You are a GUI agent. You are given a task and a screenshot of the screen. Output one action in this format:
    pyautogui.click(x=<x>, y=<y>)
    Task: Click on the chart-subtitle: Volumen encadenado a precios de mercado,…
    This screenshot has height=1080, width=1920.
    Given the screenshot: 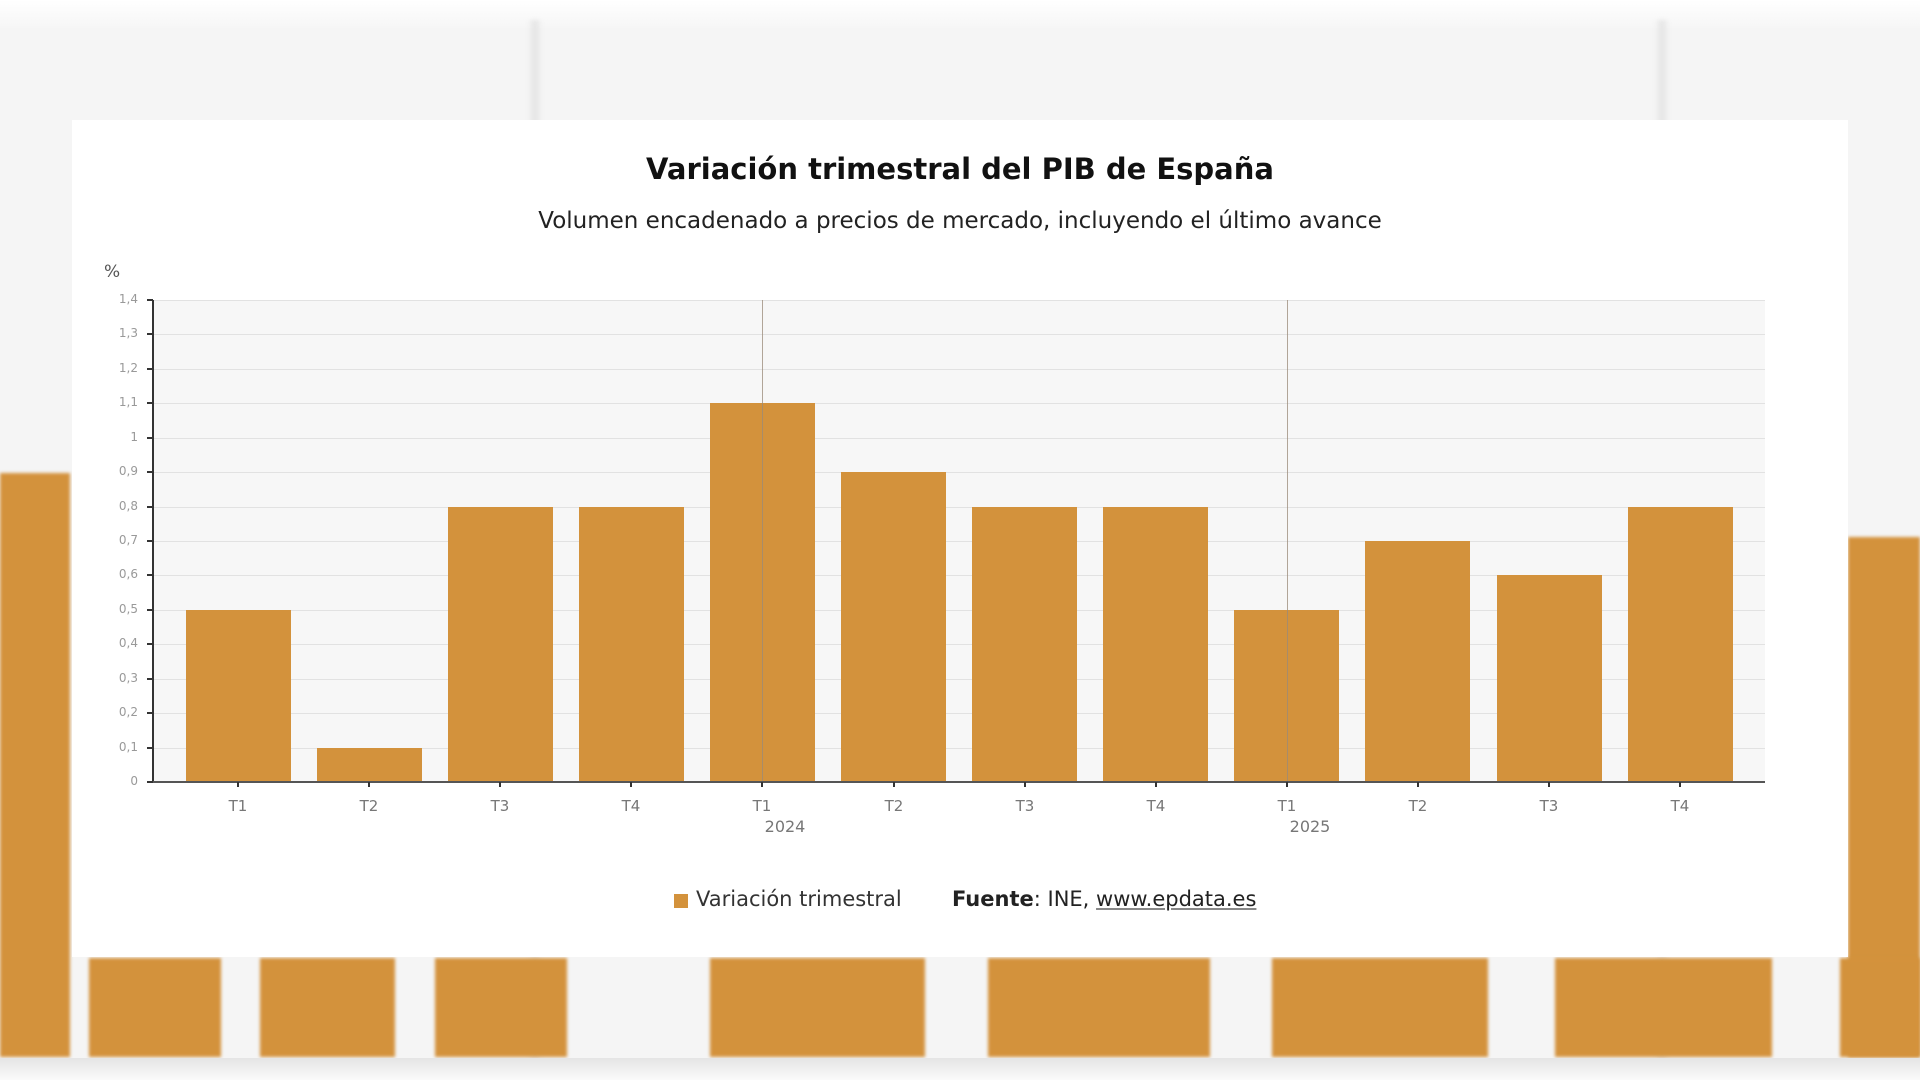 What is the action you would take?
    pyautogui.click(x=960, y=221)
    